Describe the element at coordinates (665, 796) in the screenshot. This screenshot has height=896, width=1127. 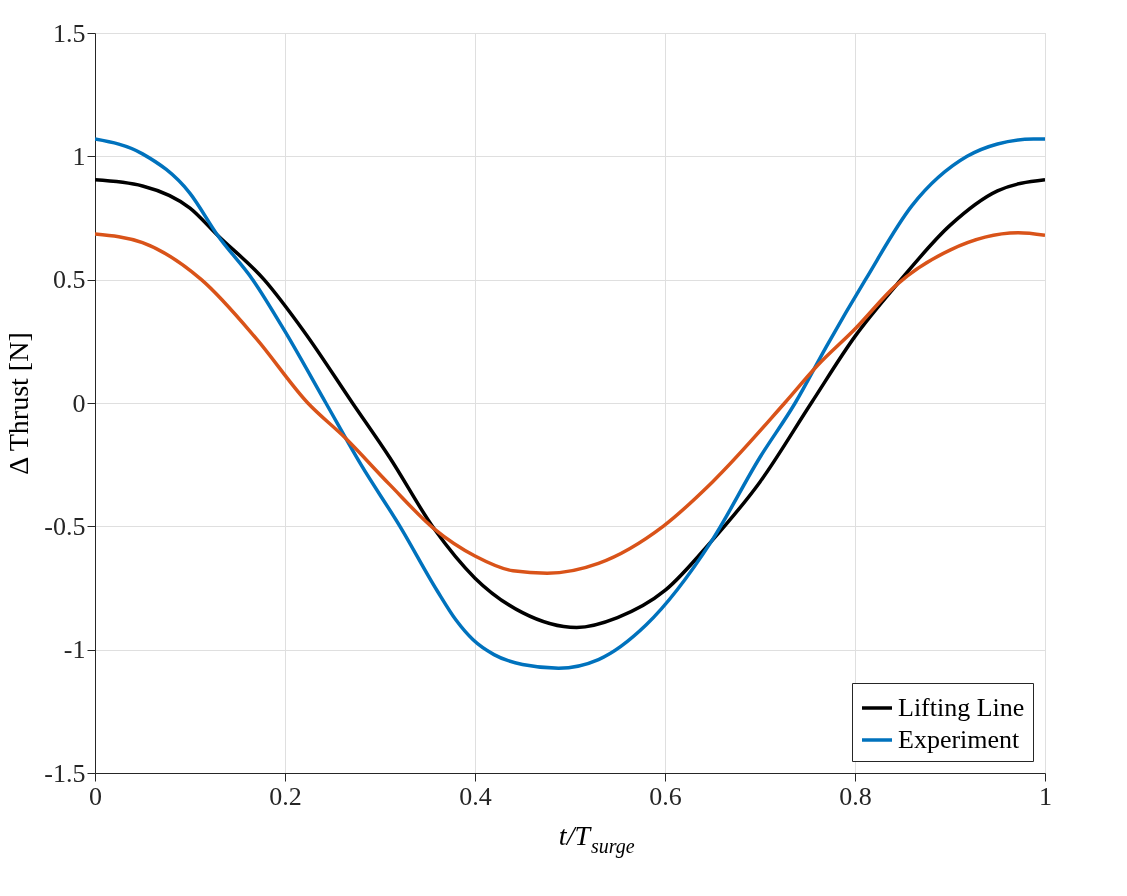
I see `x-tick-label: 0.6` at that location.